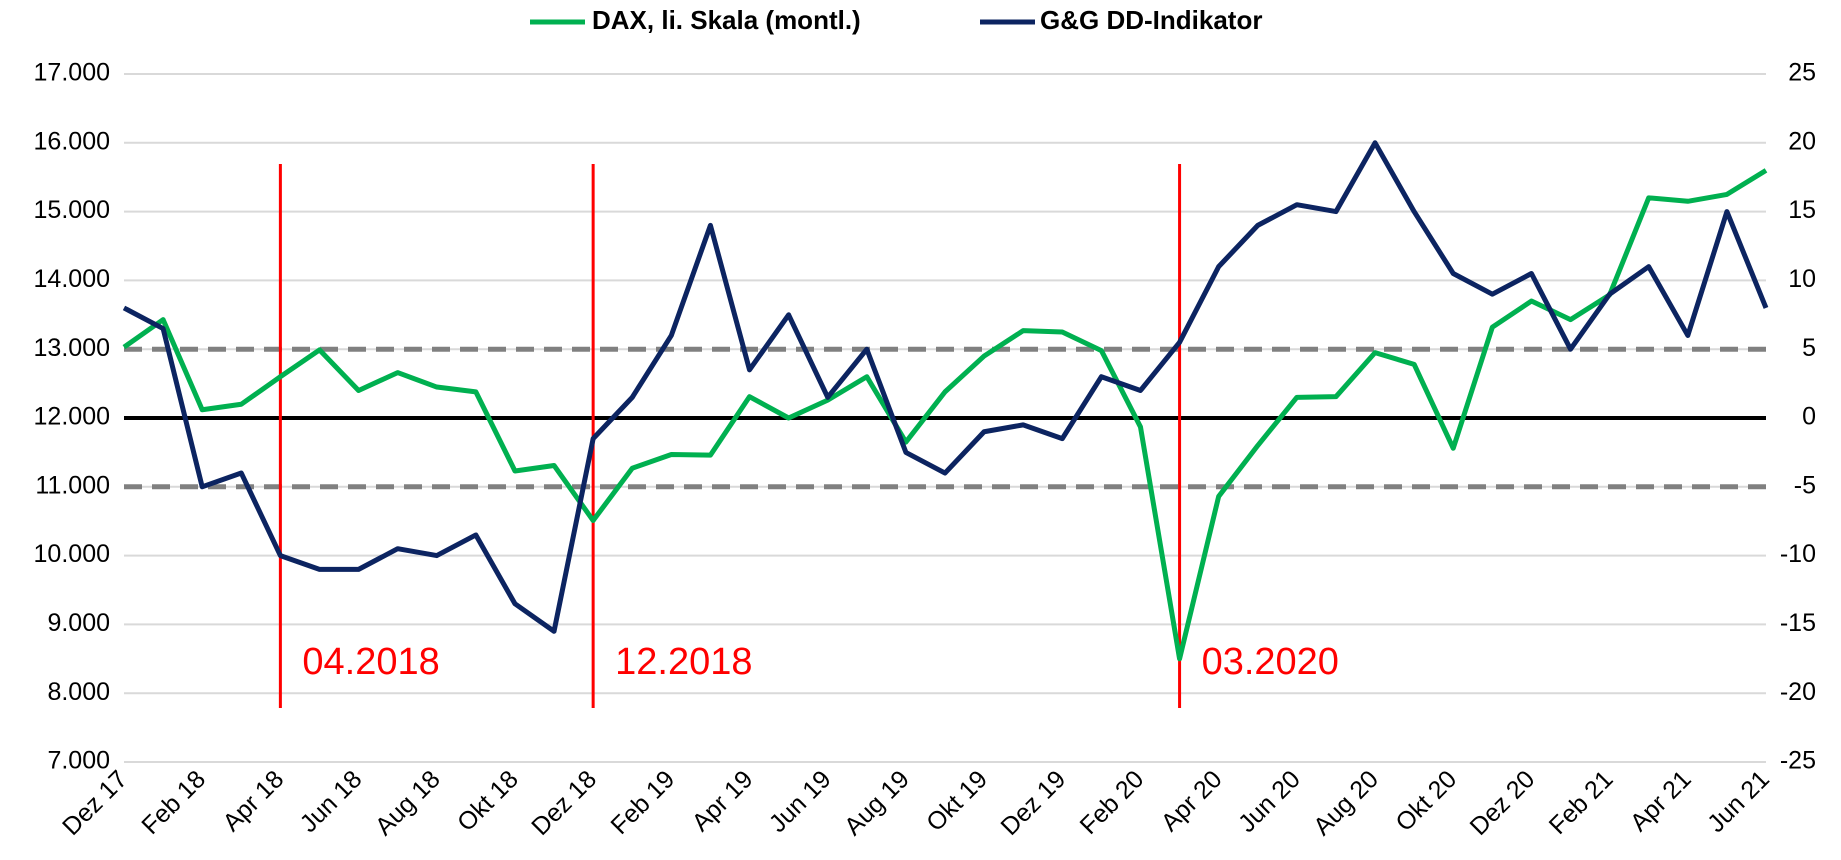 The image size is (1841, 860). What do you see at coordinates (1798, 692) in the screenshot?
I see `y2-tick-label: -20` at bounding box center [1798, 692].